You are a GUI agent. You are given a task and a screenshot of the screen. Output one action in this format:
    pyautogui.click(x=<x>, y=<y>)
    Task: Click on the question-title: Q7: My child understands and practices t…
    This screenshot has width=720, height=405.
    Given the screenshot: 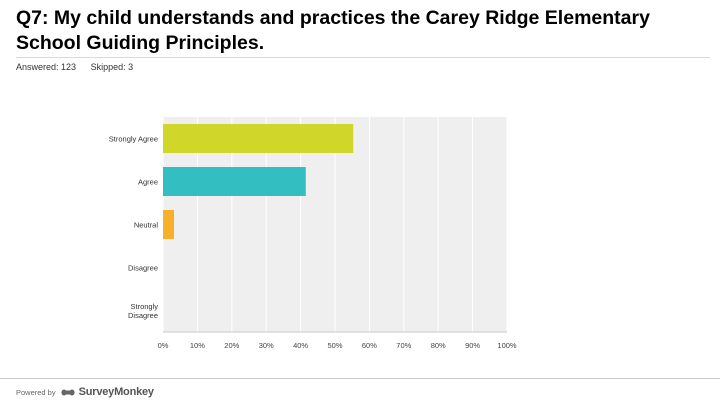 What is the action you would take?
    pyautogui.click(x=333, y=30)
    